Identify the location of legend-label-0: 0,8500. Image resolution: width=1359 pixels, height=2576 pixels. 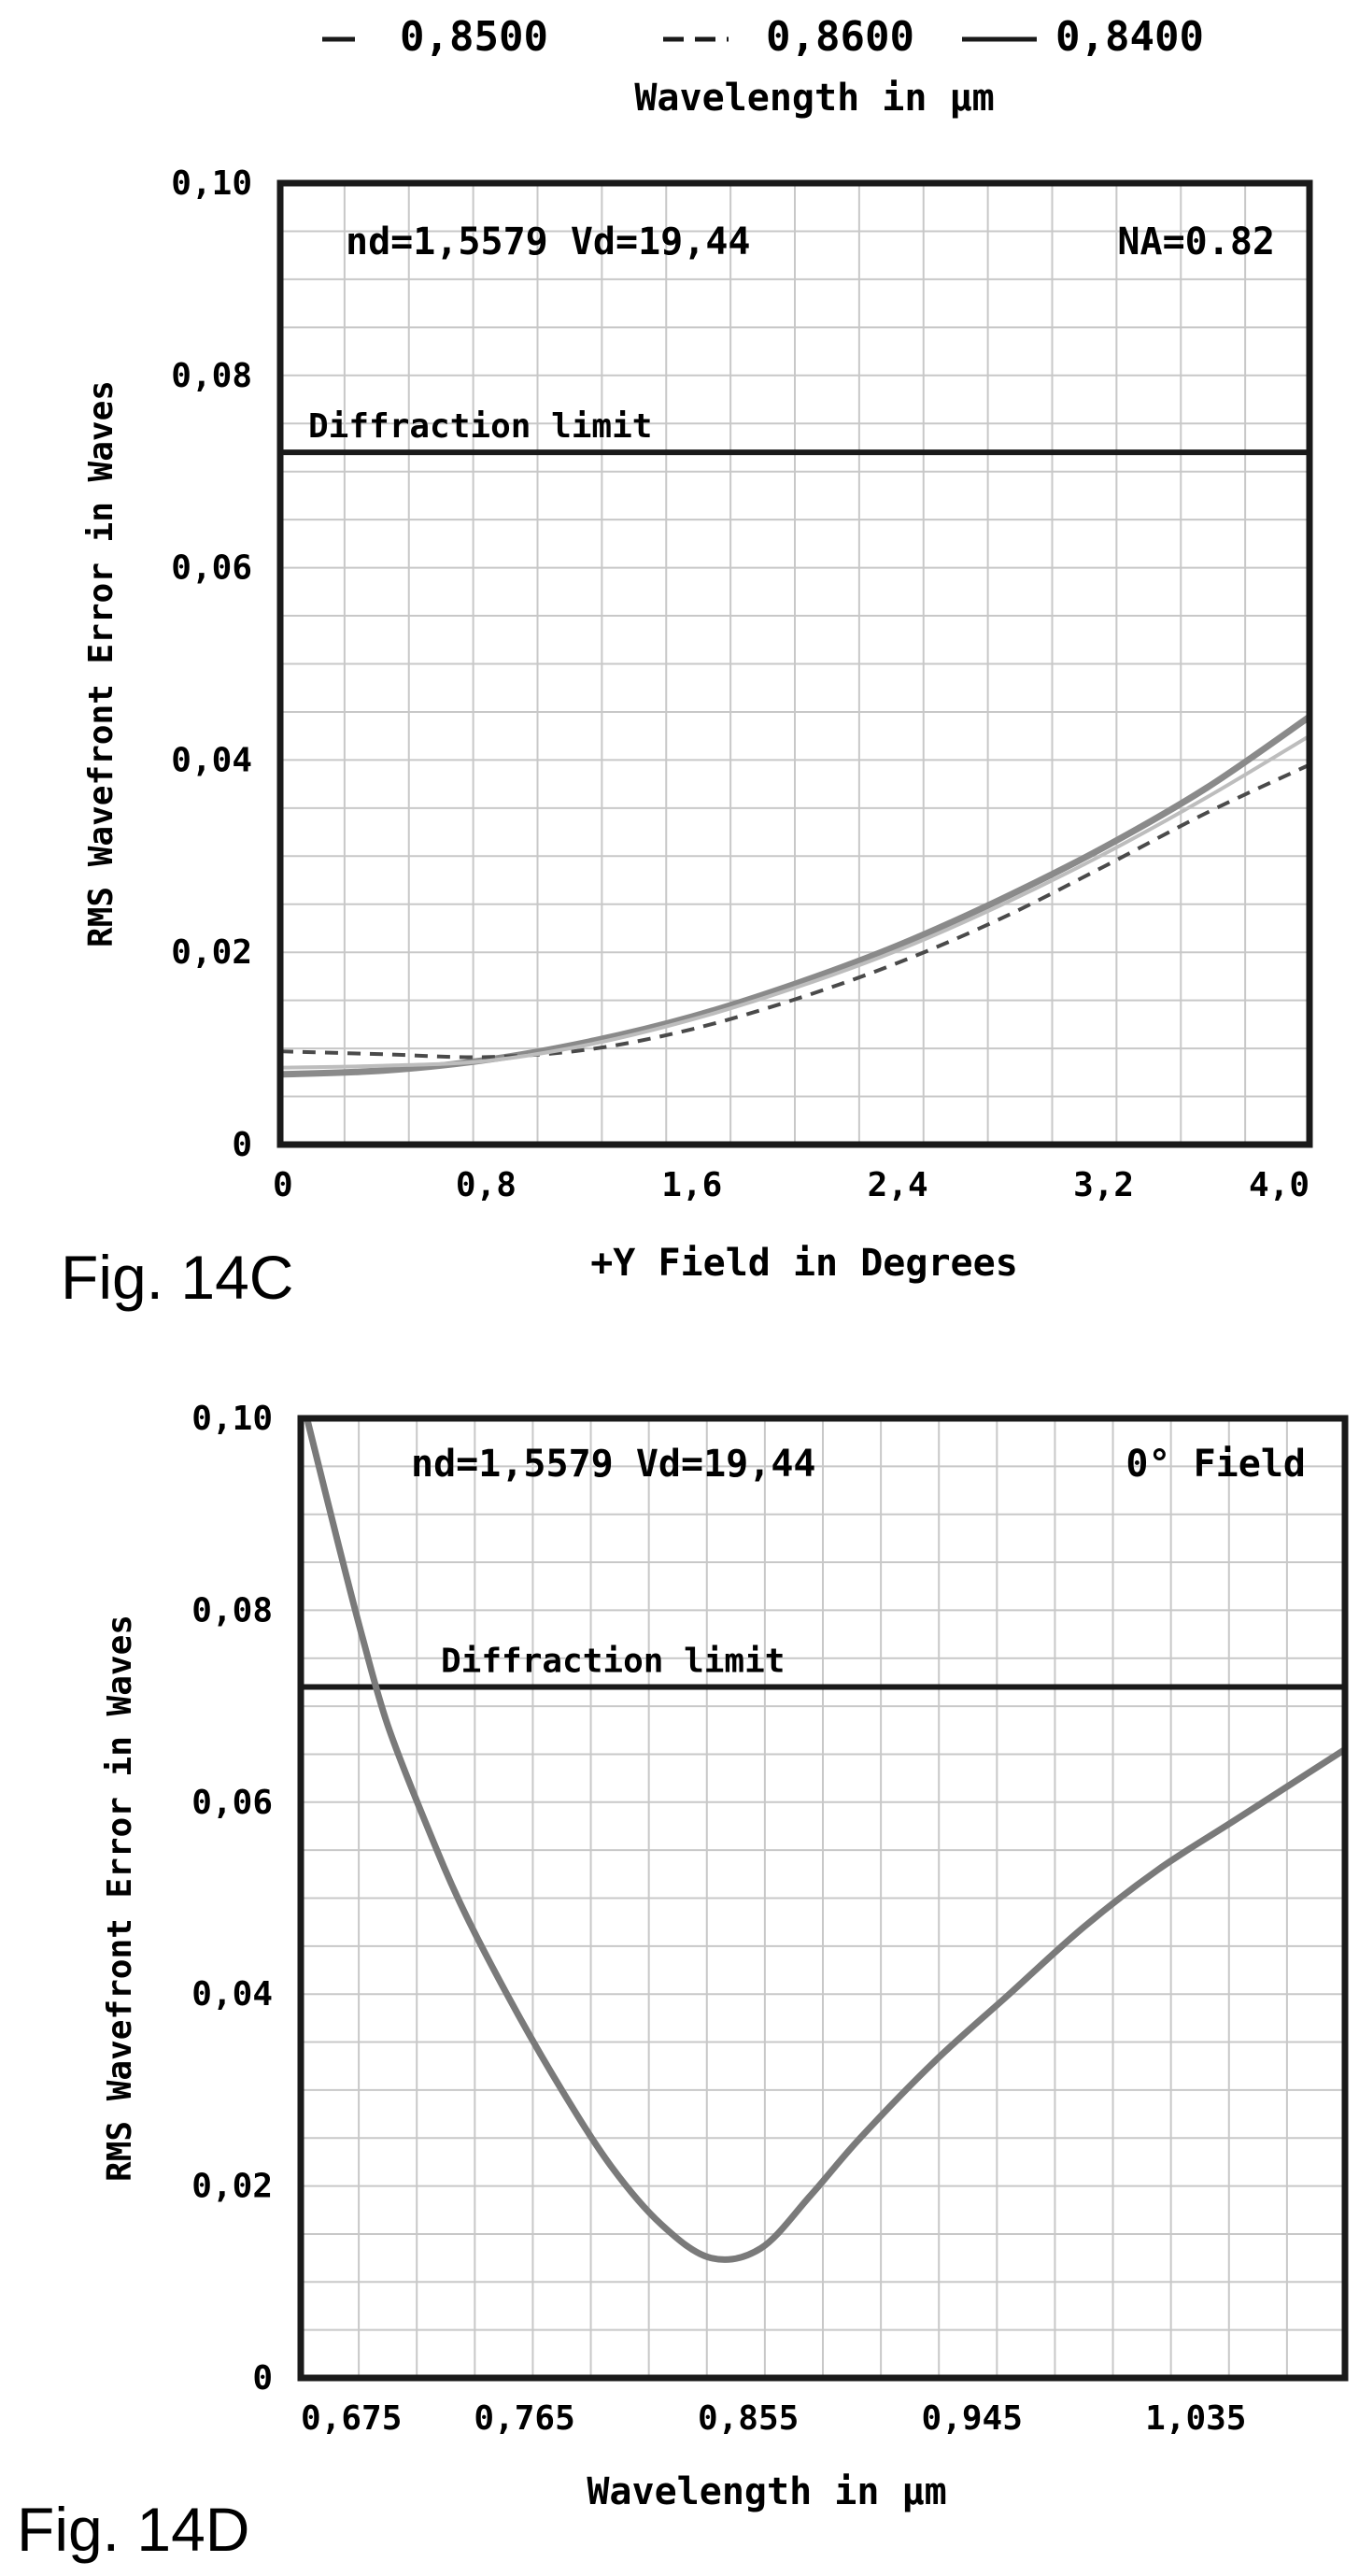
(474, 37).